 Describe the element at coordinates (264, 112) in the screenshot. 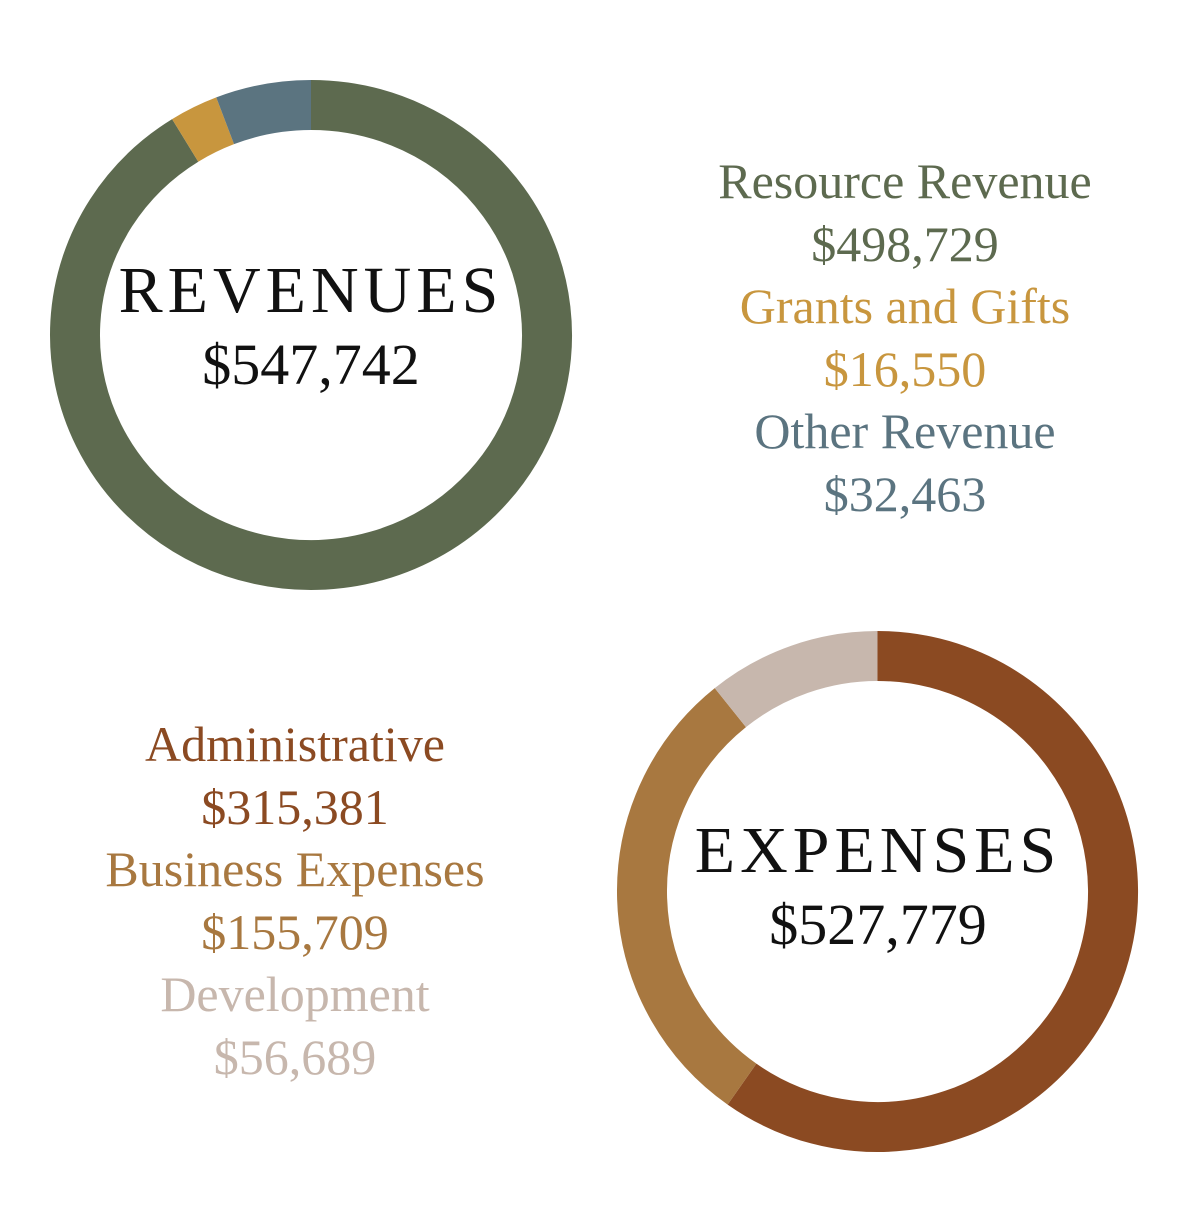

I see `slice-other-revenue` at that location.